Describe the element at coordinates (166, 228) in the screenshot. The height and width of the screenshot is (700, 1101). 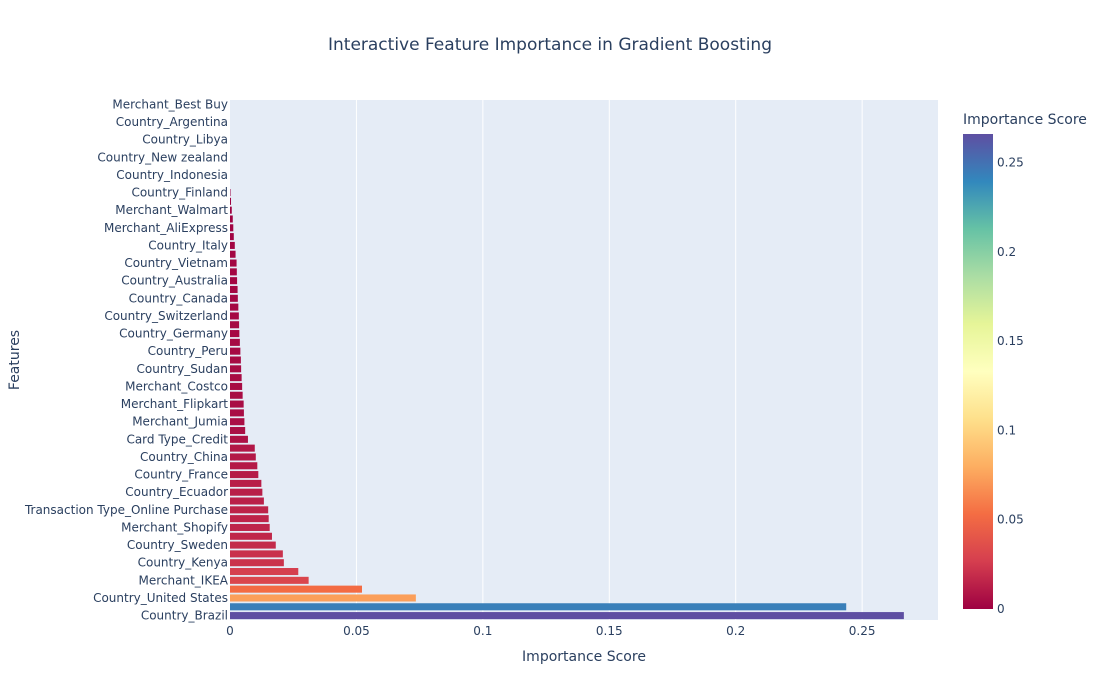
I see `y-tick-label: Merchant_AliExpress` at that location.